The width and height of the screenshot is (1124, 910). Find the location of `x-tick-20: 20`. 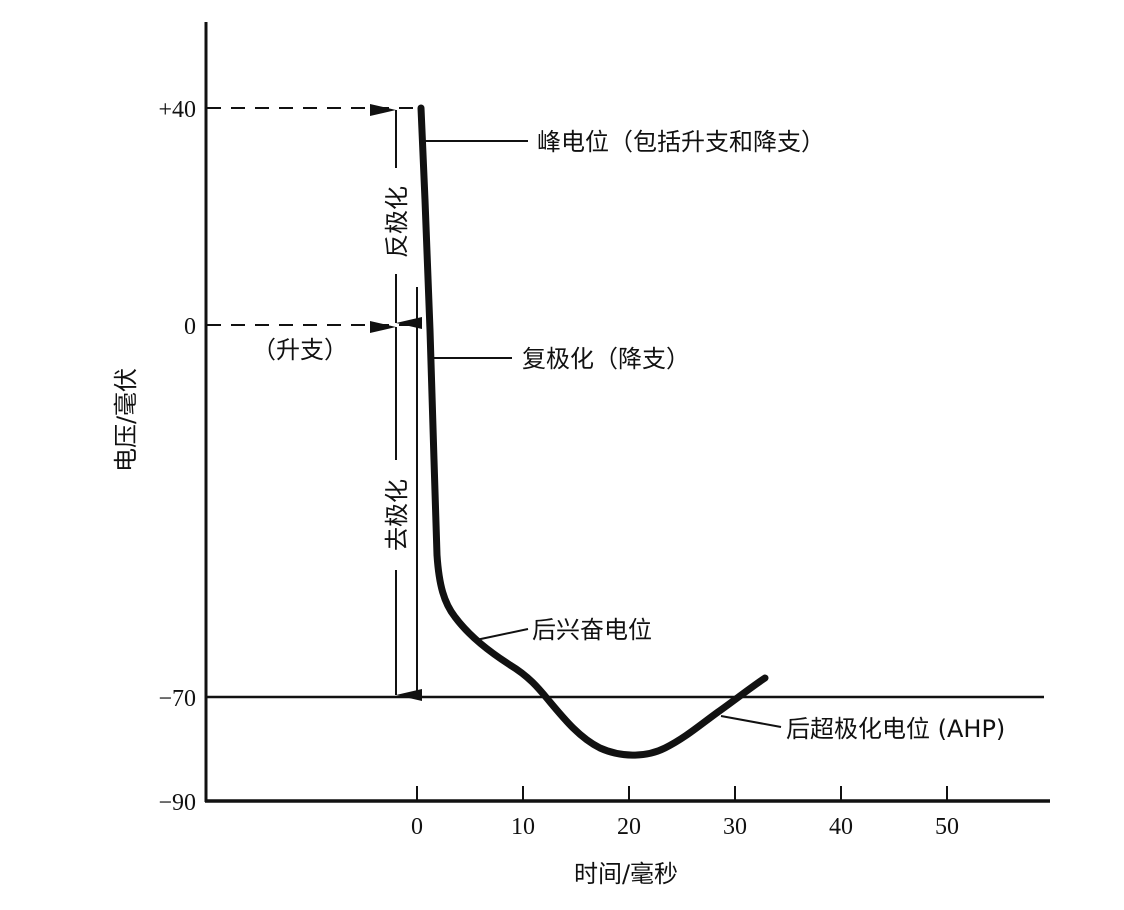

x-tick-20: 20 is located at coordinates (629, 827).